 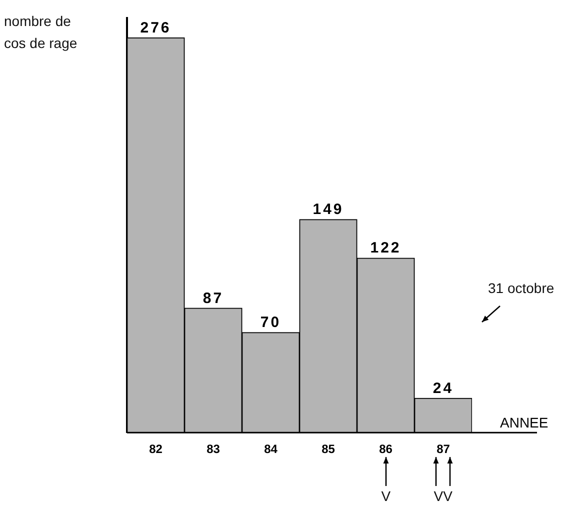 What do you see at coordinates (524, 422) in the screenshot?
I see `x-axis-title: ANNEE` at bounding box center [524, 422].